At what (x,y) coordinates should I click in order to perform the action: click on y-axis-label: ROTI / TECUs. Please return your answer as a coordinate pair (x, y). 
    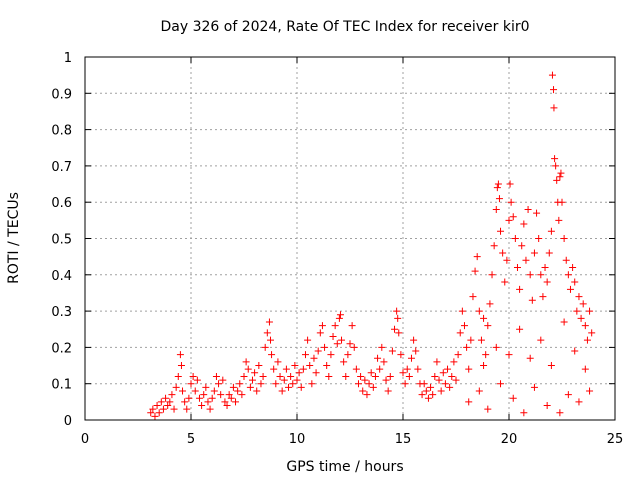
    Looking at the image, I should click on (14, 238).